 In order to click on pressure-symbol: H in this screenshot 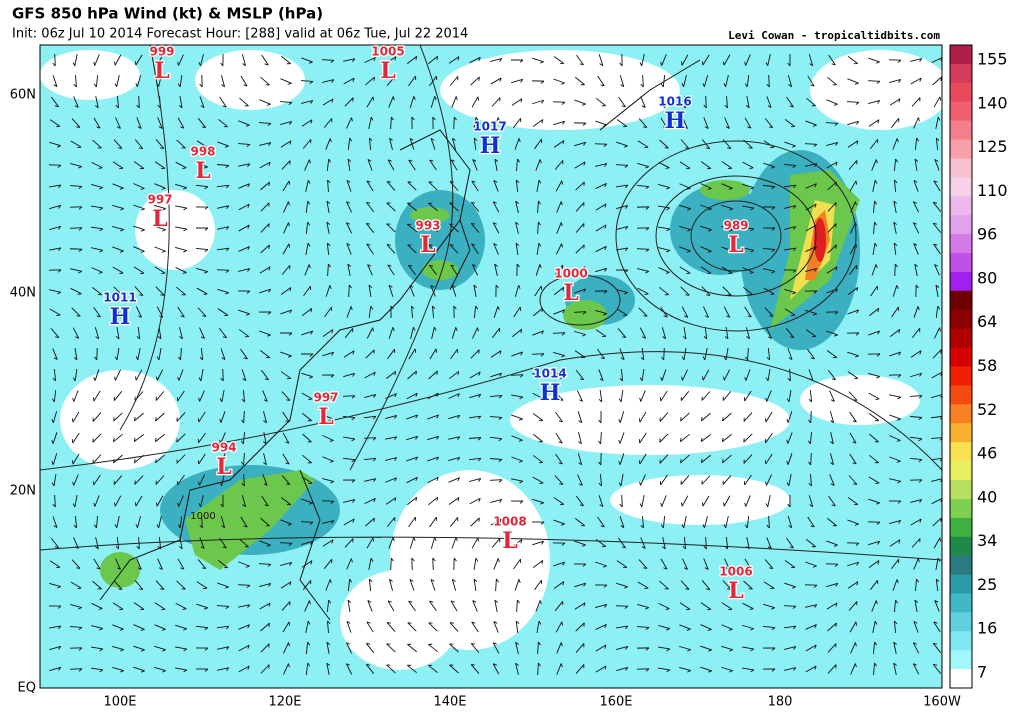, I will do `click(490, 146)`.